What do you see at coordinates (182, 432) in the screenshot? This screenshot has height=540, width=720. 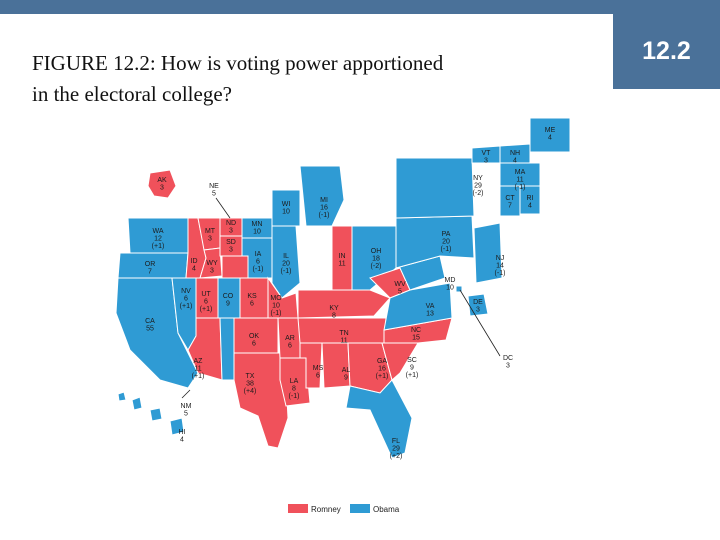 I see `label-hi-abbr: HI` at bounding box center [182, 432].